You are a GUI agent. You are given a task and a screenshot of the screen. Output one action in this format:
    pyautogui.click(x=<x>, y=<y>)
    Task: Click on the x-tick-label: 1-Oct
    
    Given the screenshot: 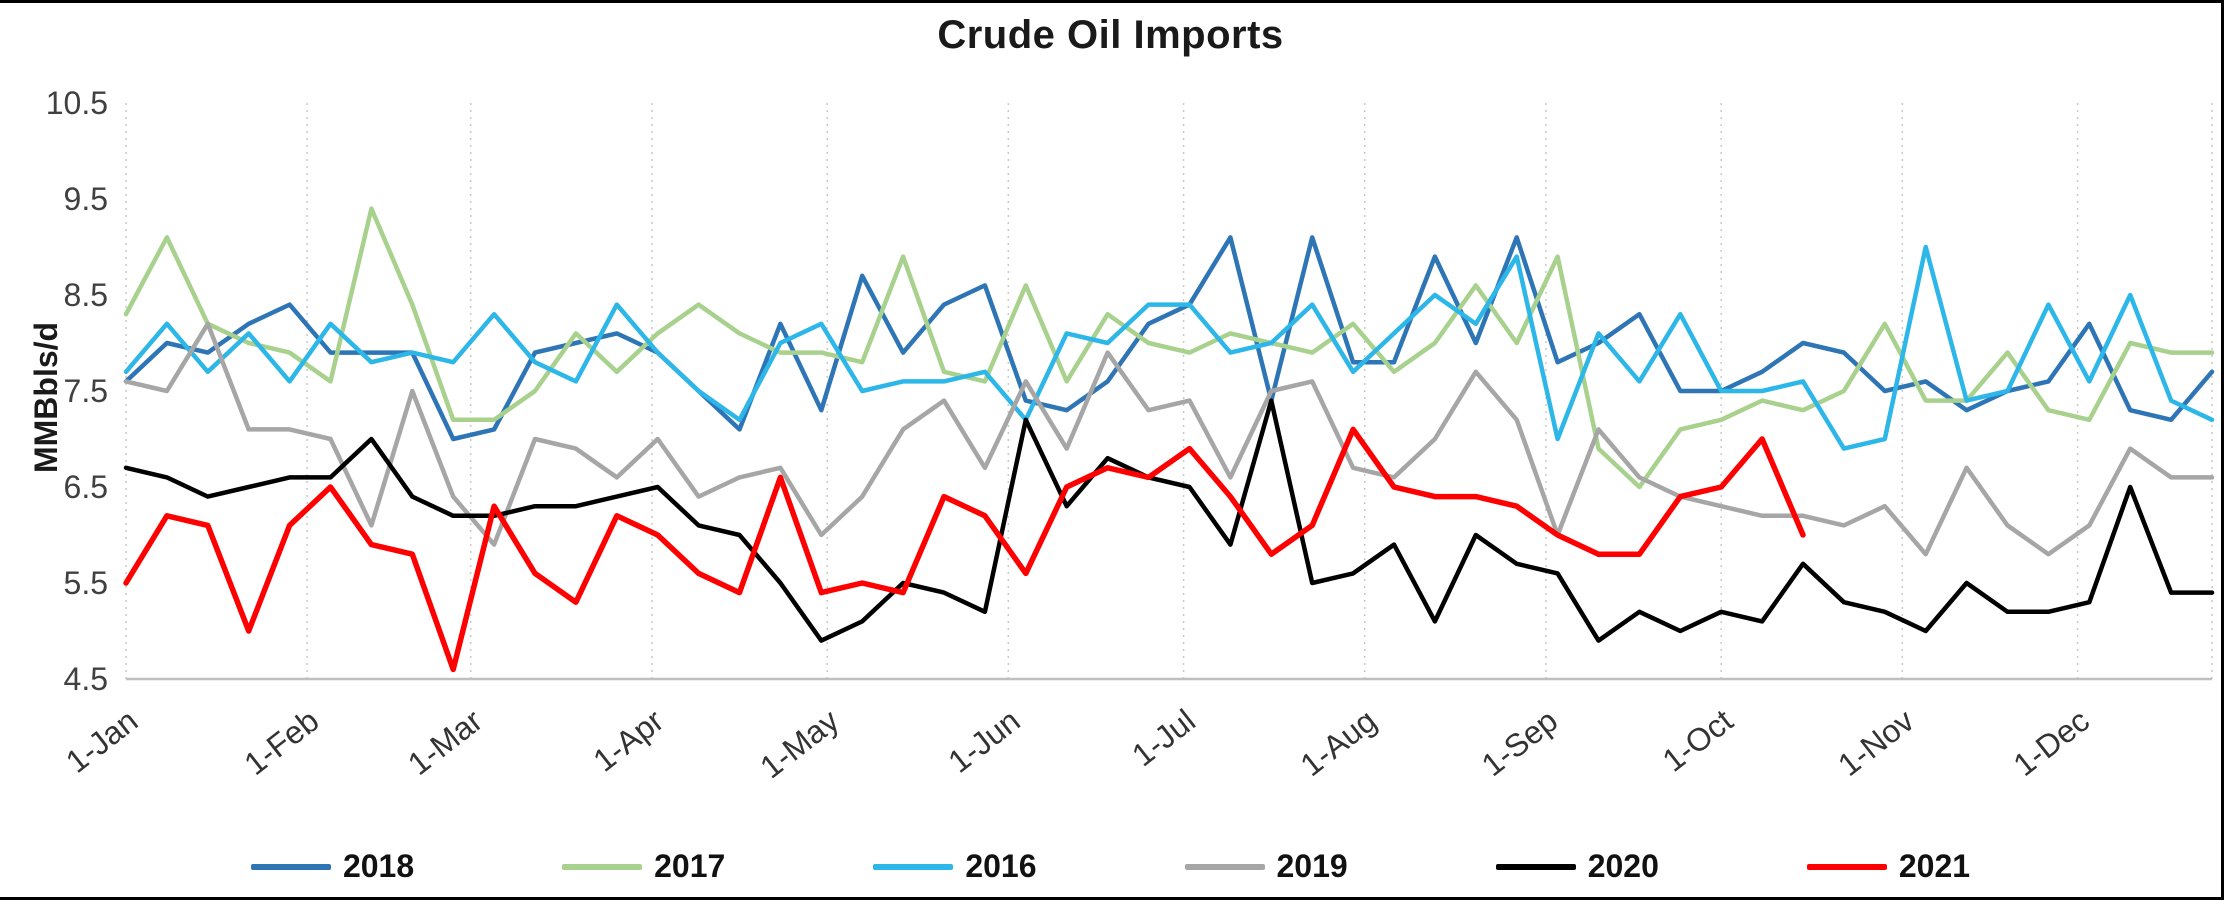 What is the action you would take?
    pyautogui.click(x=1698, y=740)
    